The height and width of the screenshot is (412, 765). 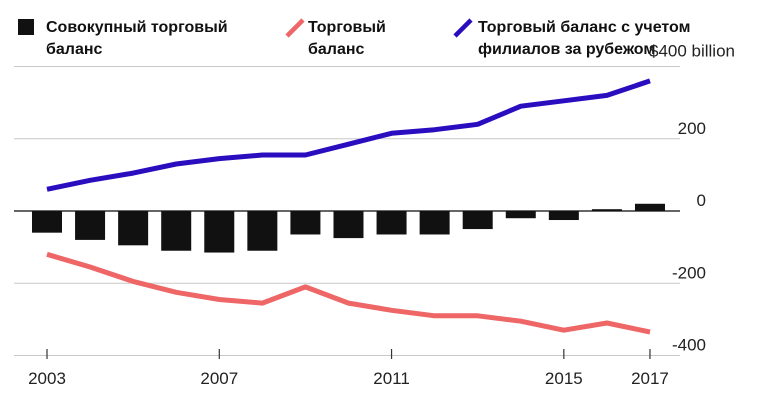 What do you see at coordinates (563, 216) in the screenshot?
I see `bar-2015` at bounding box center [563, 216].